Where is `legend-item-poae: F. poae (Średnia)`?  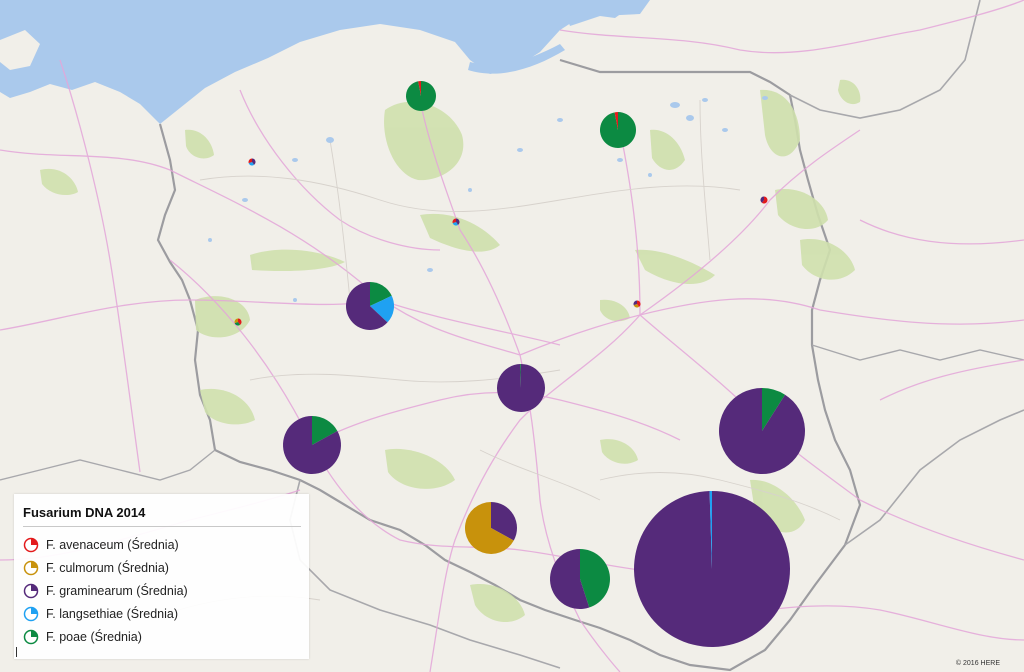 legend-item-poae: F. poae (Średnia) is located at coordinates (105, 636).